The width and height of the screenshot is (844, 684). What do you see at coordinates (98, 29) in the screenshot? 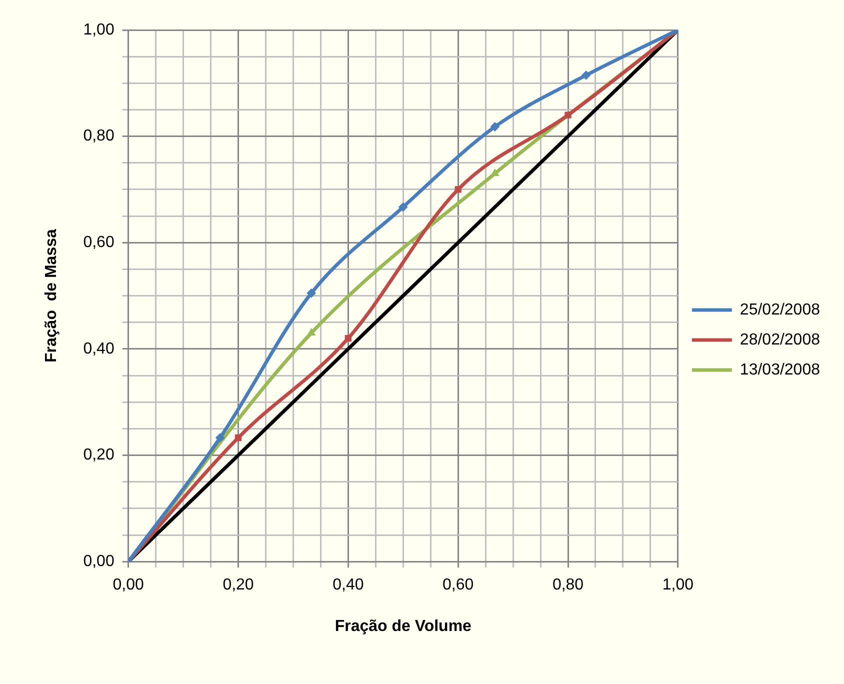
I see `y-tick-label: 1,00` at bounding box center [98, 29].